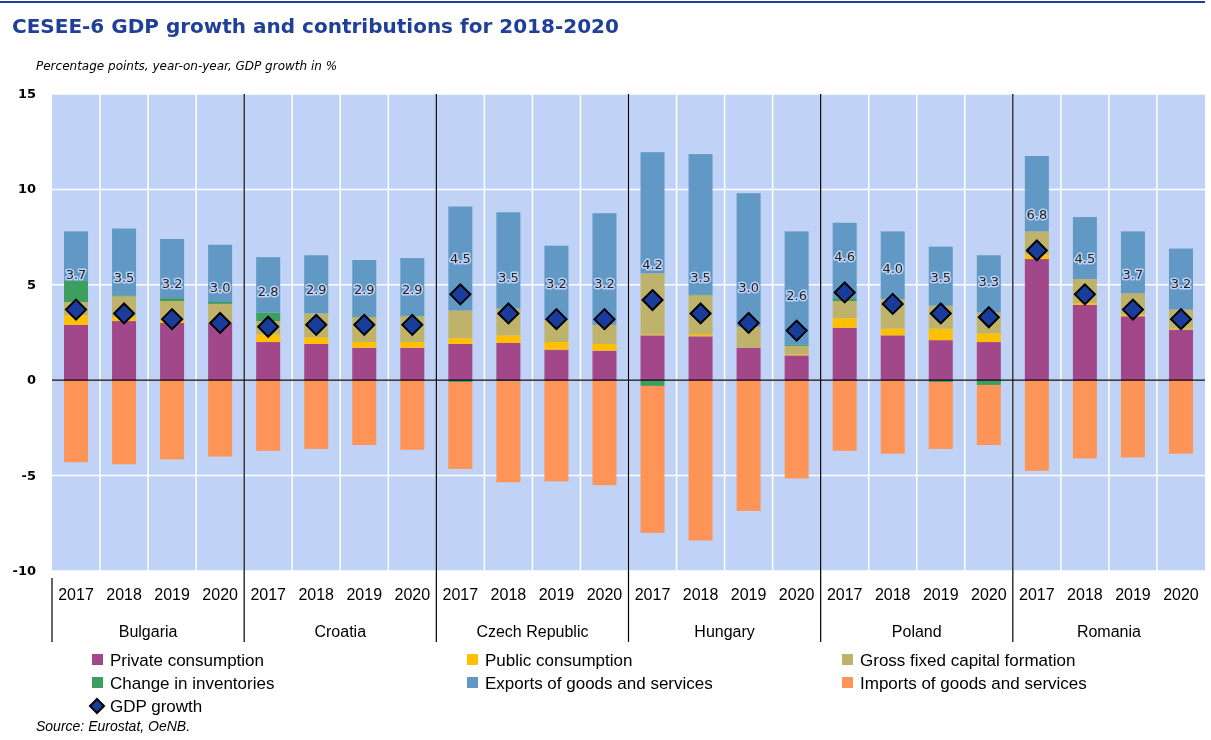  Describe the element at coordinates (652, 265) in the screenshot. I see `data-label: 4.2` at that location.